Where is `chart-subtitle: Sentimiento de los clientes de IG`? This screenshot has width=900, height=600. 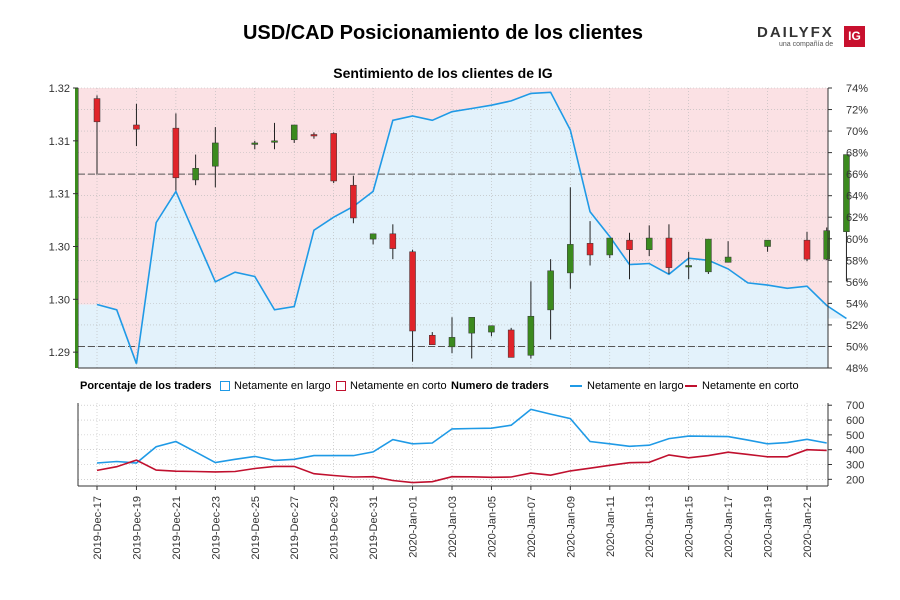
chart-subtitle: Sentimiento de los clientes de IG is located at coordinates (443, 73).